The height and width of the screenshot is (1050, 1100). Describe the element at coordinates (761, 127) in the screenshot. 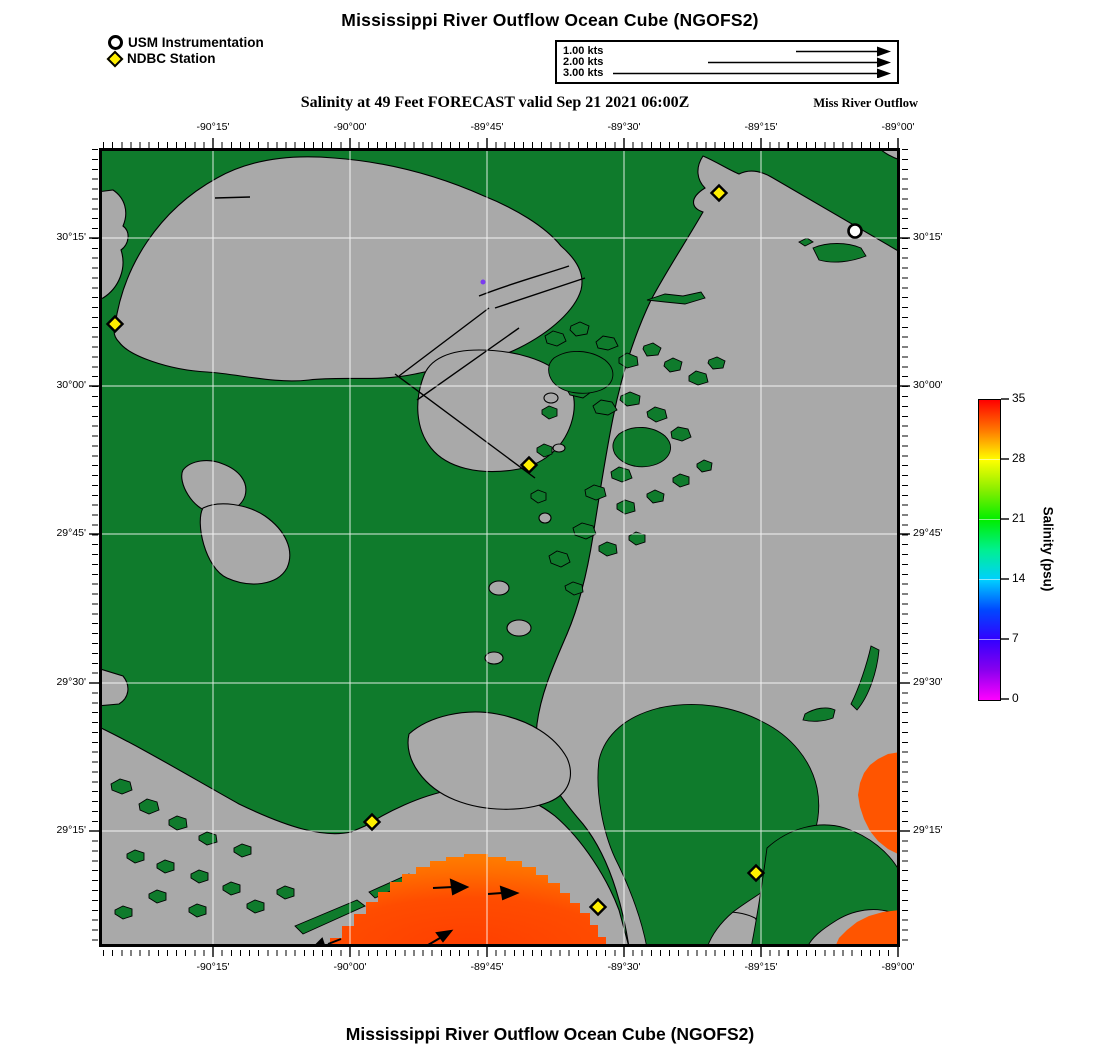

I see `lon-tick-top-4: -89°15'` at that location.